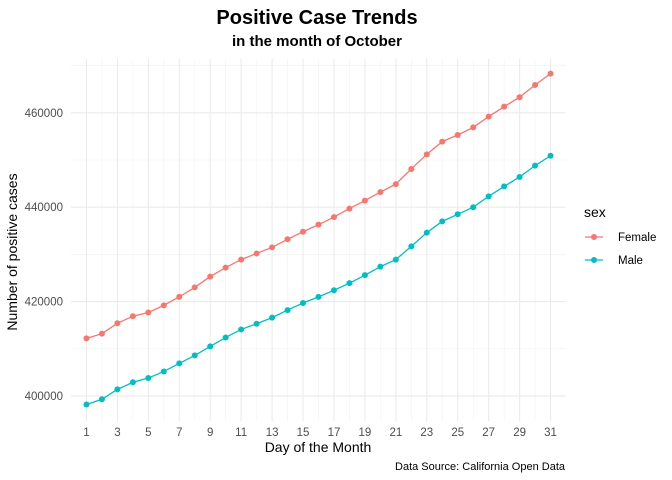 The image size is (672, 480). I want to click on legend: sex Female Male, so click(620, 235).